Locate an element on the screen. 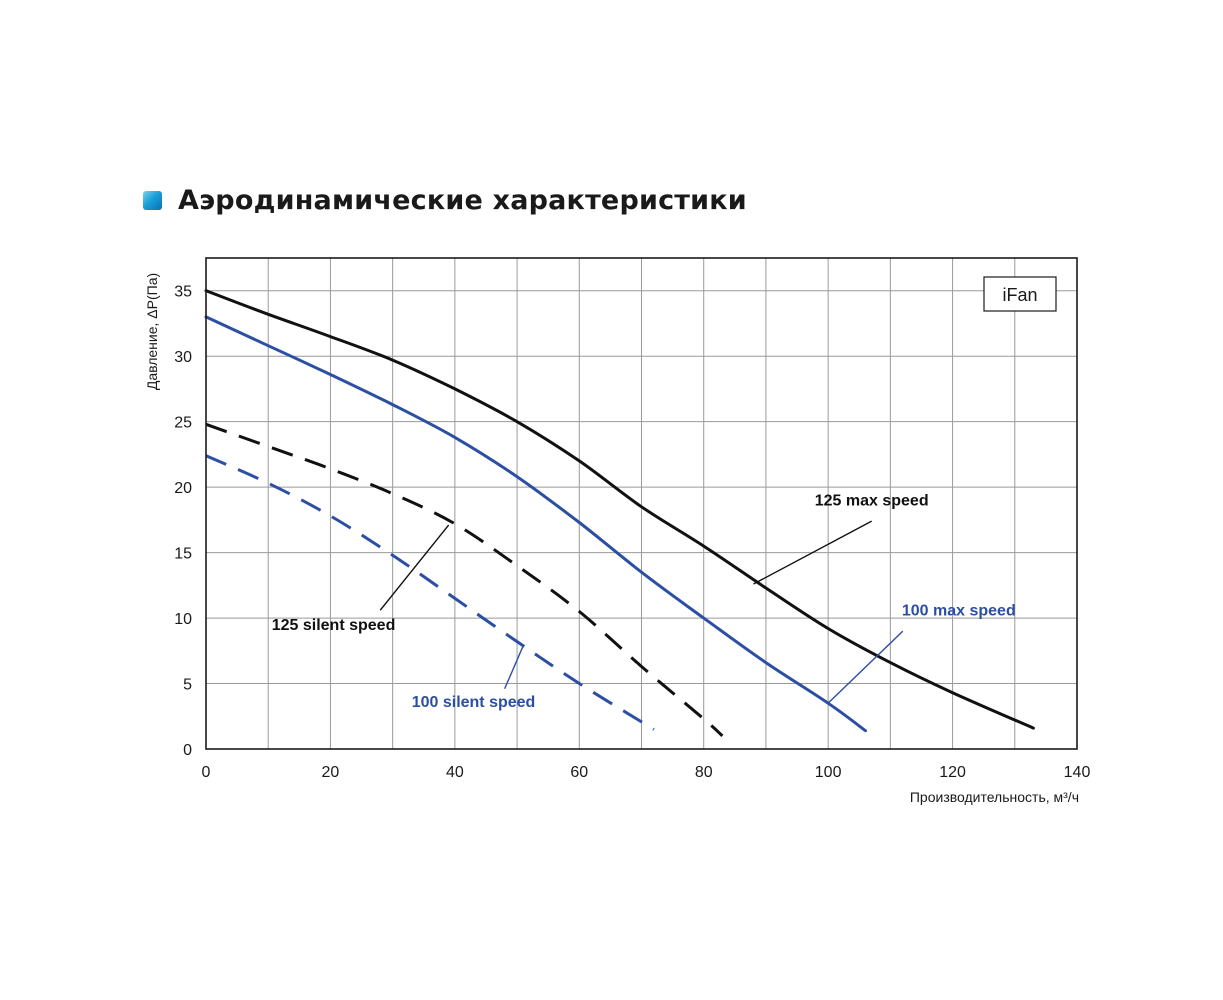 This screenshot has width=1223, height=1000. x-tick-label: 0 is located at coordinates (206, 772).